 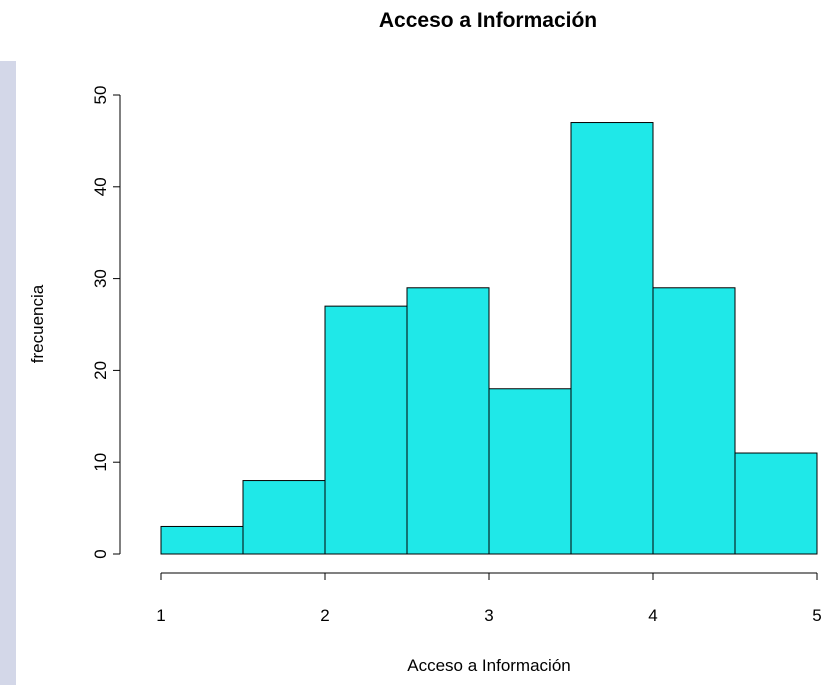 I want to click on x-tick-label-2: 3, so click(x=488, y=615).